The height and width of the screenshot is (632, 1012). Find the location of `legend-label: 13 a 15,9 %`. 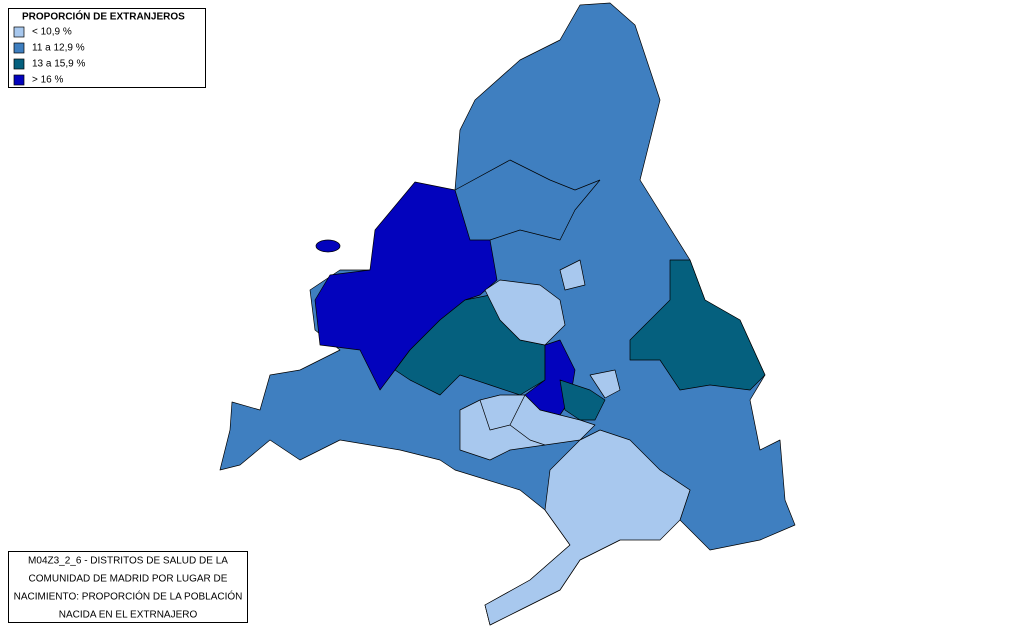

legend-label: 13 a 15,9 % is located at coordinates (58, 64).